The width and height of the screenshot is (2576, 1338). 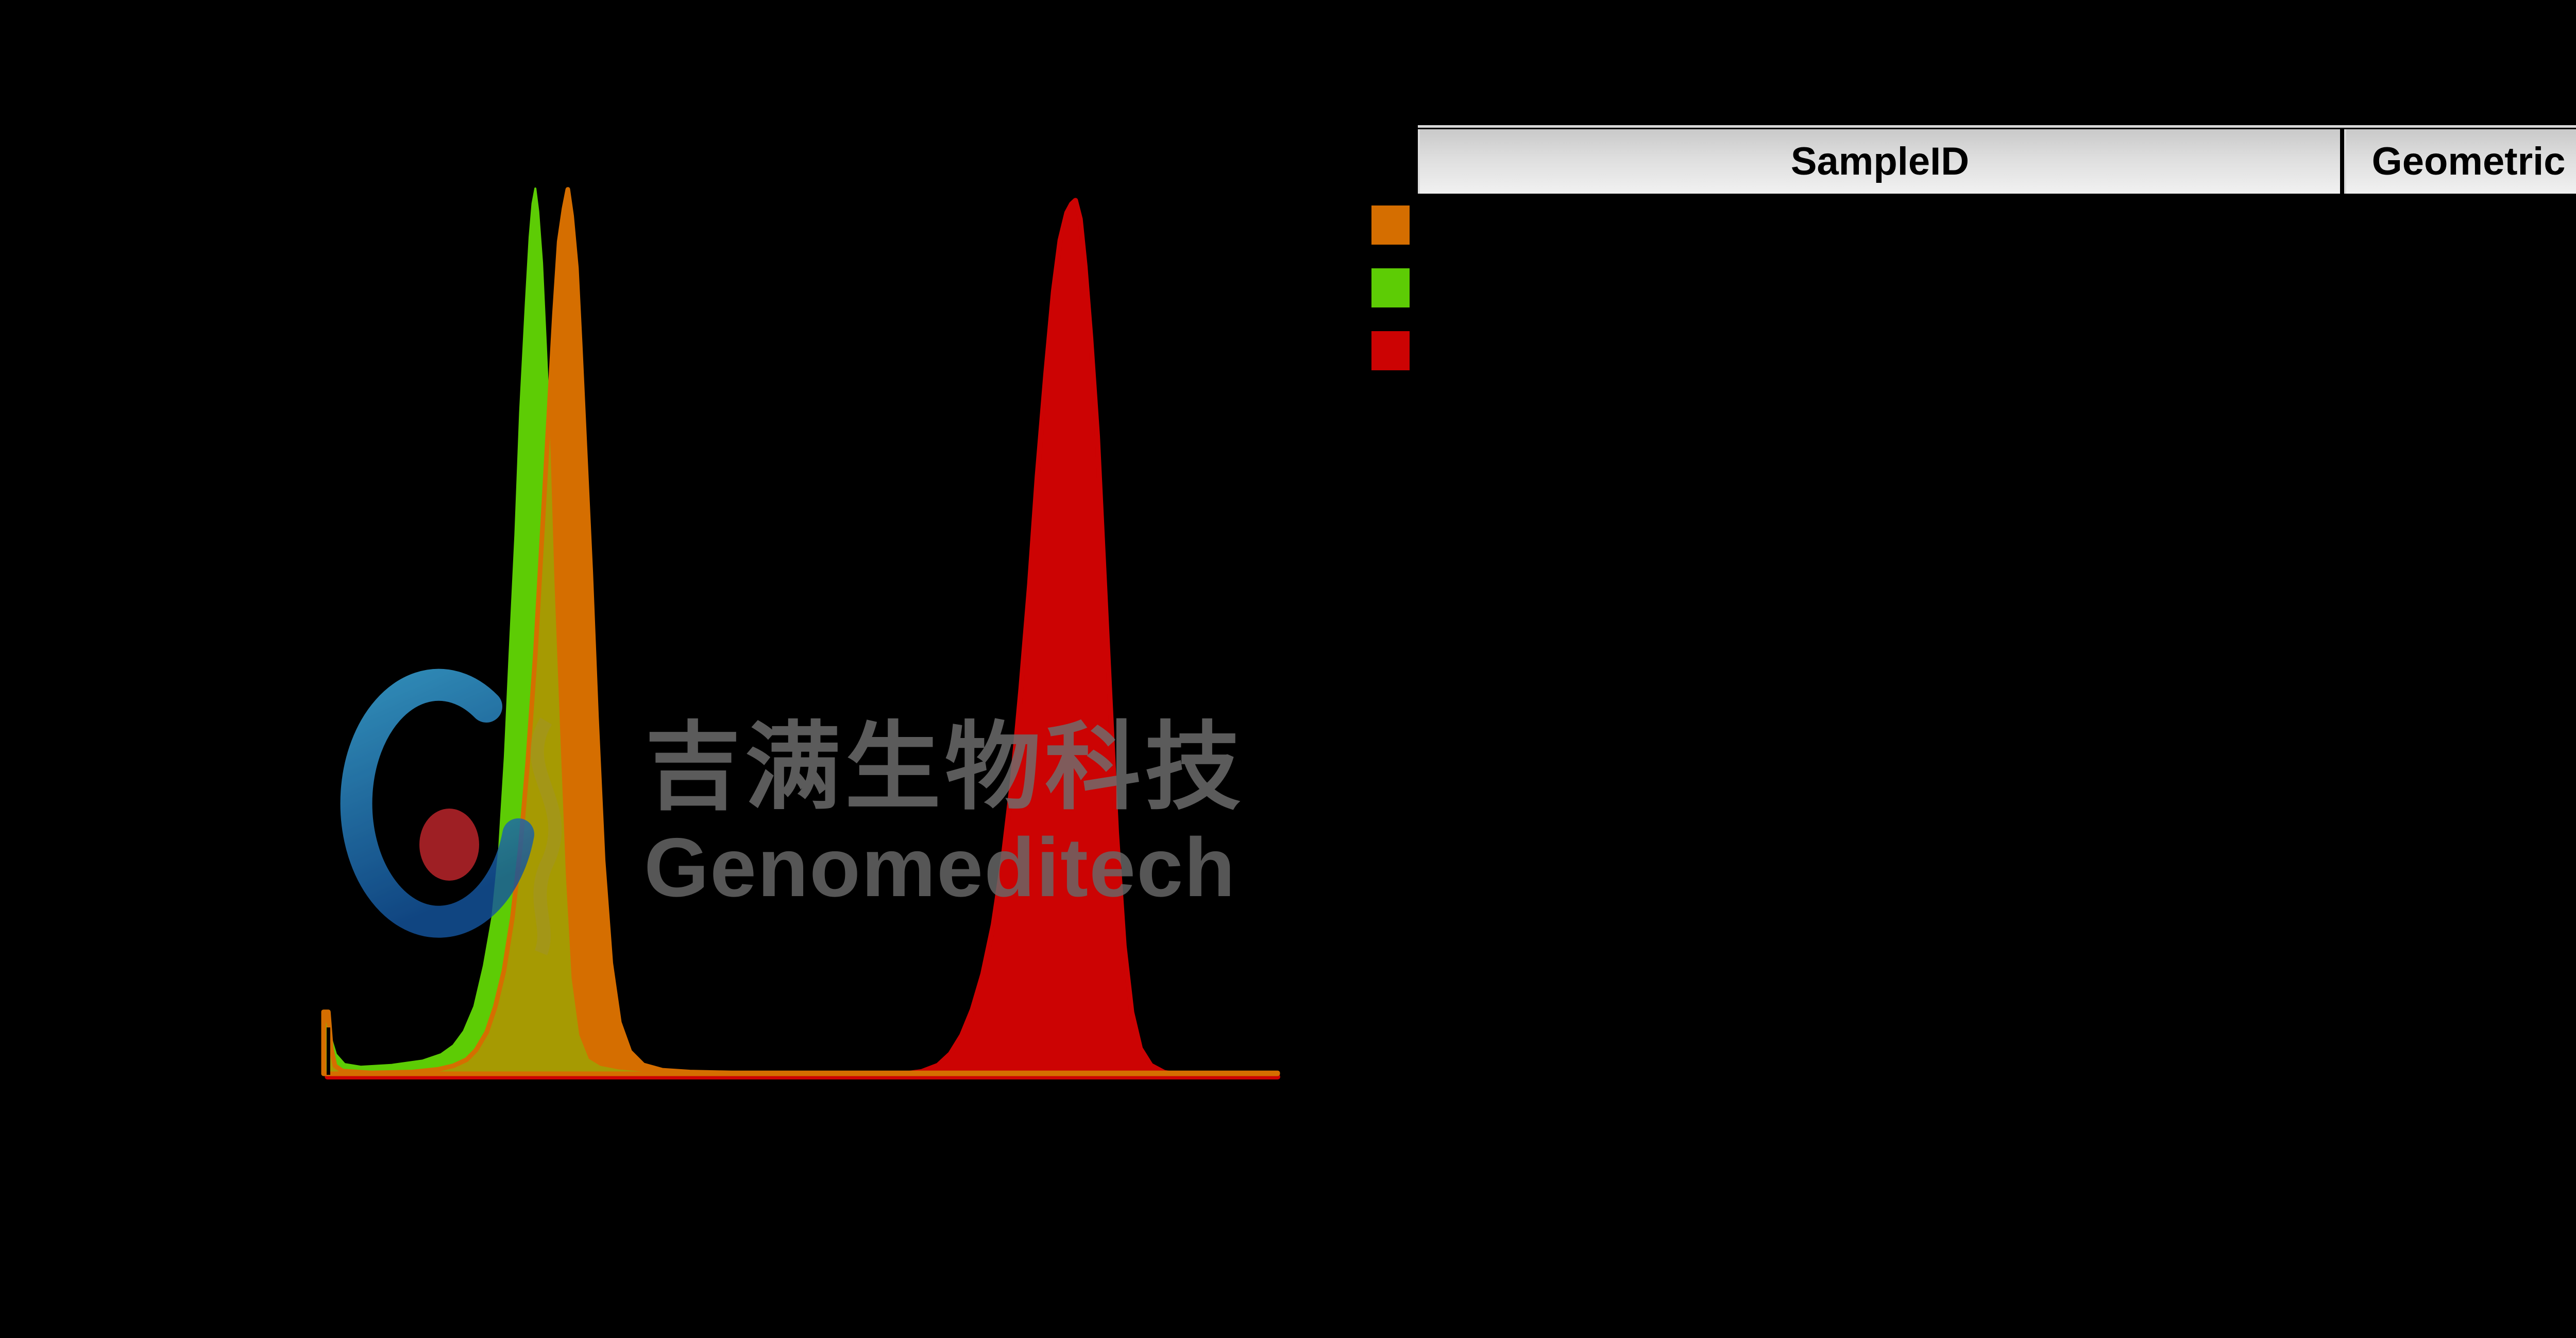 I want to click on column-header-geometric-mean: Geometric Mean : R675-H, so click(x=2460, y=161).